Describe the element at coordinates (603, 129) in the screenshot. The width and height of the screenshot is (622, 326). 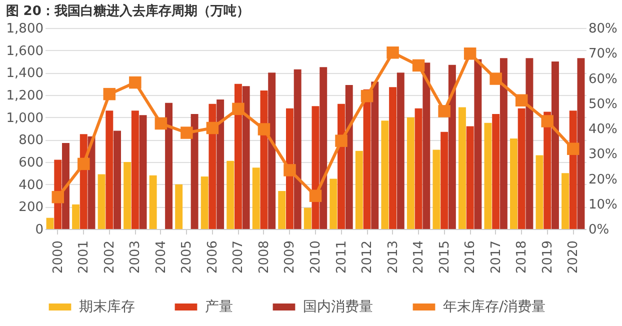
I see `y2-tick-label: 40%` at that location.